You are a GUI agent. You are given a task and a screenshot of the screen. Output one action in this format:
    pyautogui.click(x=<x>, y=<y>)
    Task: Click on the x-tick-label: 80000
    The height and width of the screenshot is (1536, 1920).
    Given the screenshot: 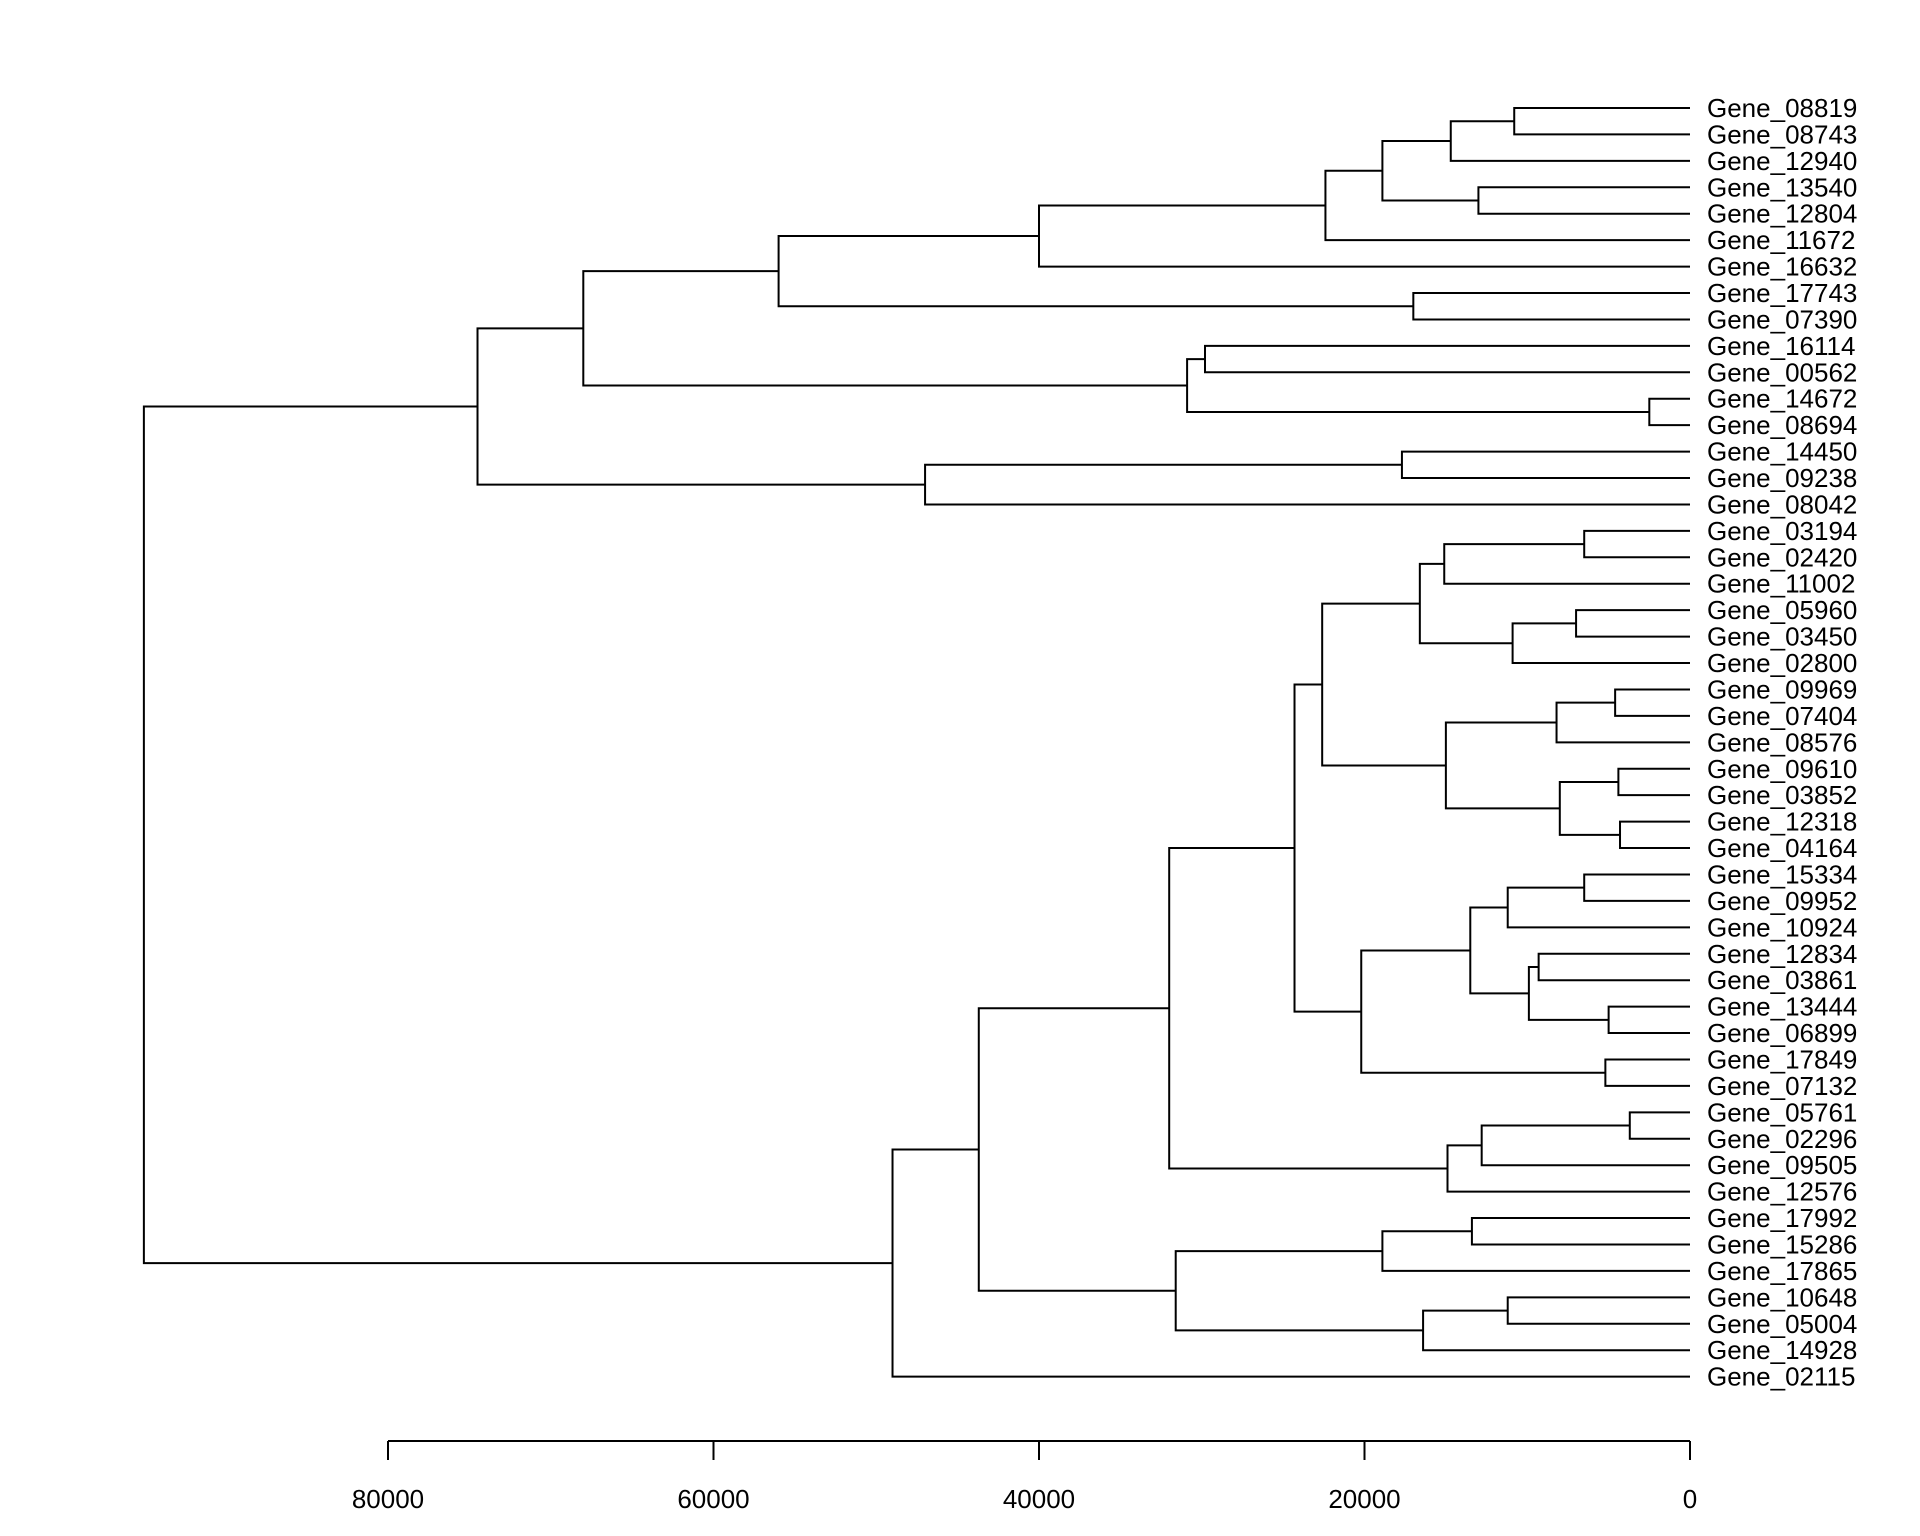 What is the action you would take?
    pyautogui.click(x=388, y=1499)
    